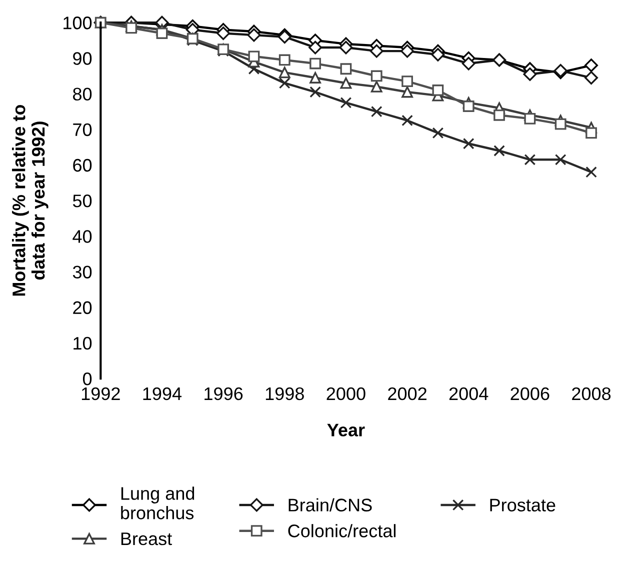 The height and width of the screenshot is (565, 629). I want to click on x-tick-label: 1996, so click(223, 393).